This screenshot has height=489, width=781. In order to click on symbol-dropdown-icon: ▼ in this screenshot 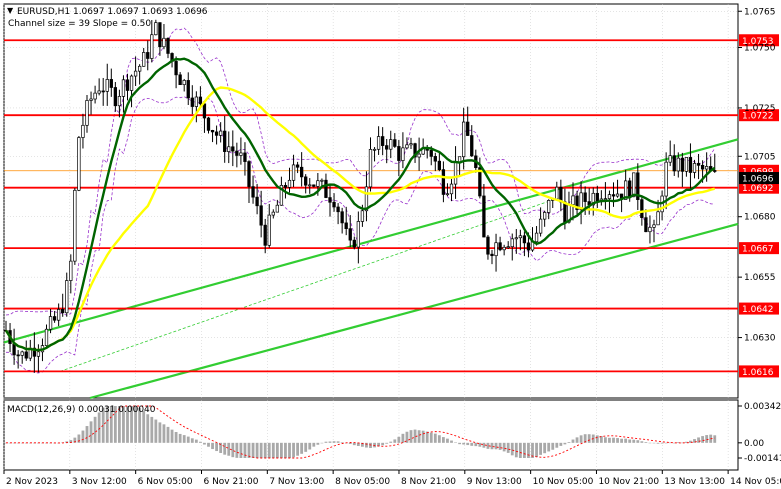, I will do `click(10, 10)`.